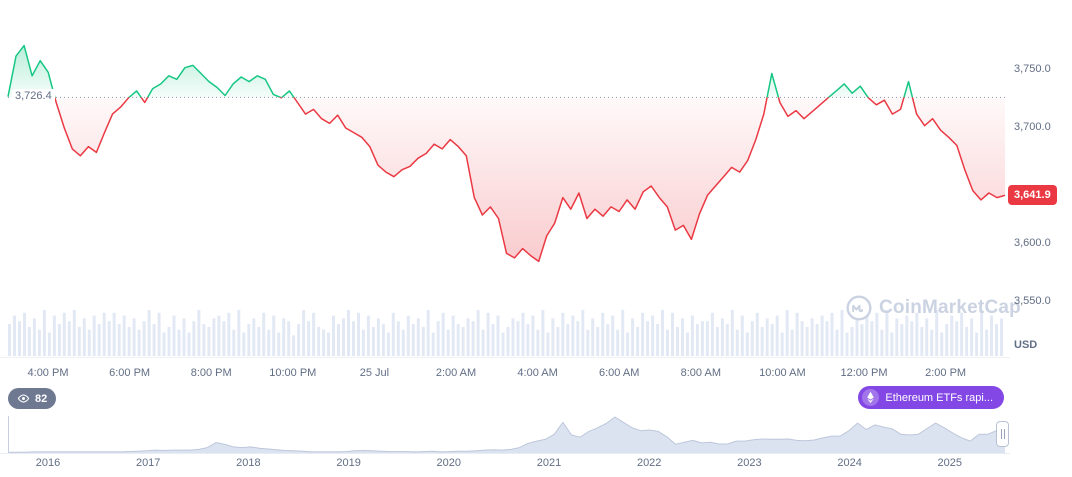 The height and width of the screenshot is (477, 1072). I want to click on navigator-year-axis: 2016 2017 2018 2019 2020 2021 2022 2023 2024 2025, so click(505, 464).